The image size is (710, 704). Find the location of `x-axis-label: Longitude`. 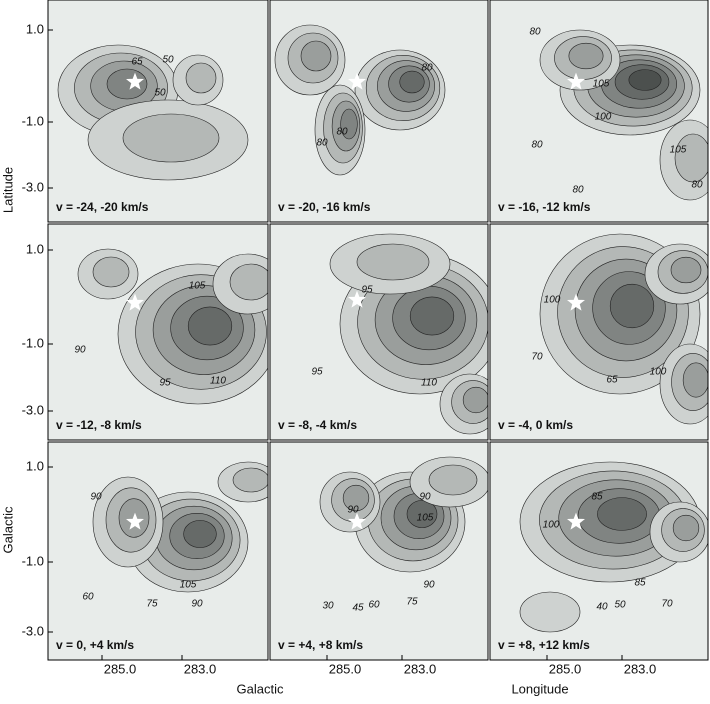

x-axis-label: Longitude is located at coordinates (539, 688).